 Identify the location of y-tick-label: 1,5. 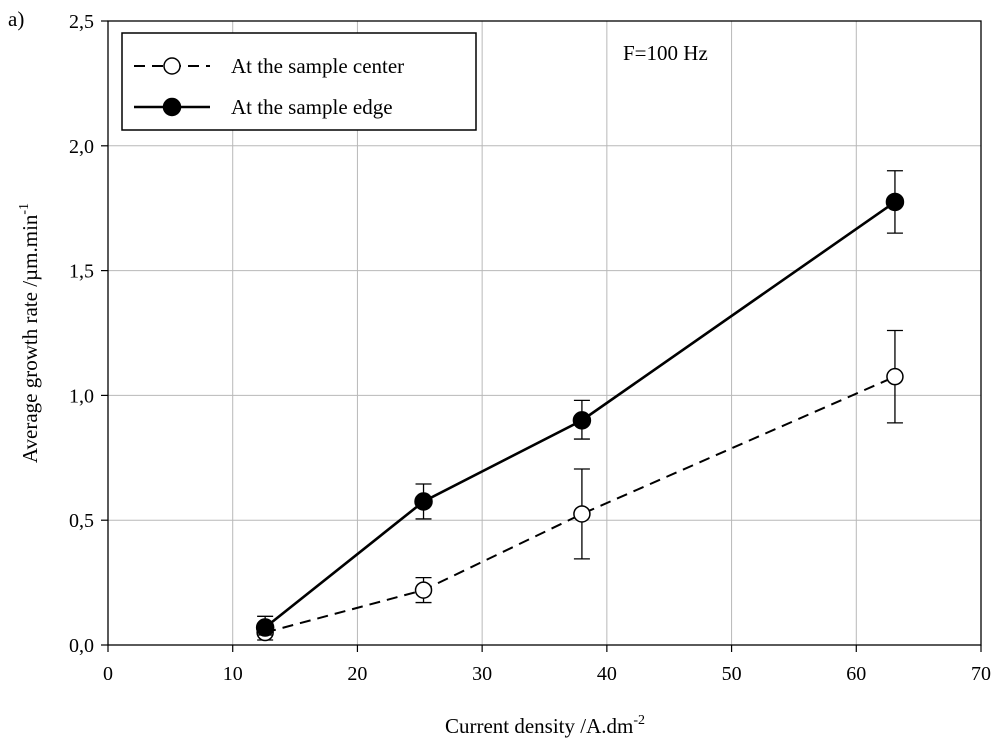
(81, 272).